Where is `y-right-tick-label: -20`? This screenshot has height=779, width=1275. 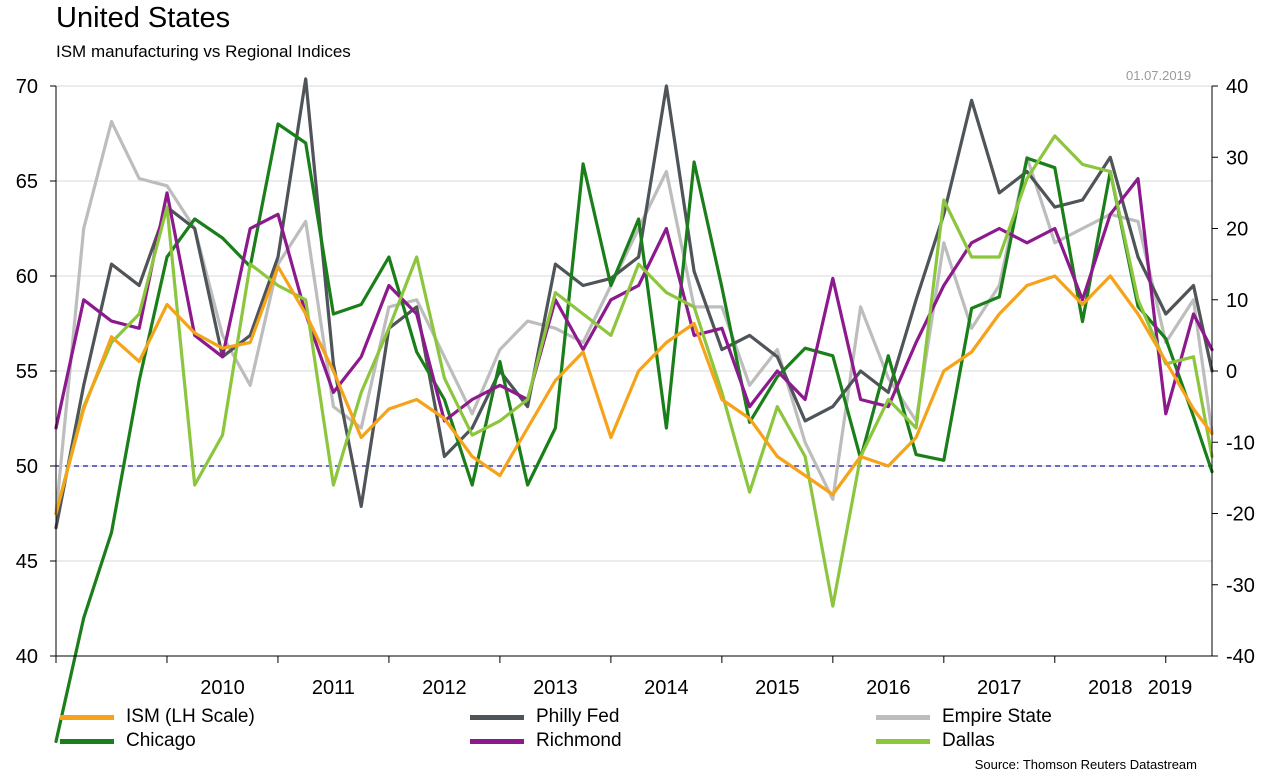 y-right-tick-label: -20 is located at coordinates (1240, 515).